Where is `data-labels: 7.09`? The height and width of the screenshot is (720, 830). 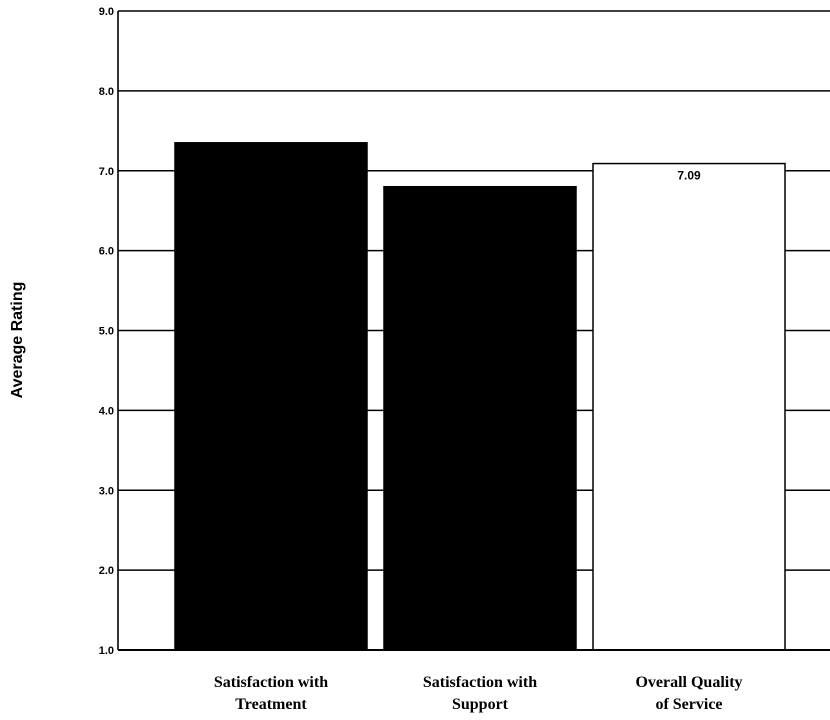
data-labels: 7.09 is located at coordinates (689, 176).